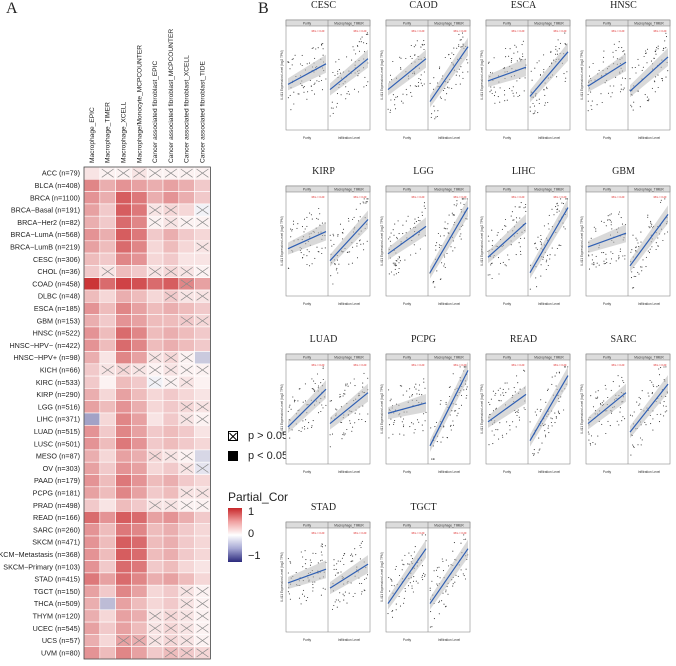 The image size is (676, 666). What do you see at coordinates (282, 577) in the screenshot?
I see `y-axis-label: IL411 Expression Level (log2 TPM)` at bounding box center [282, 577].